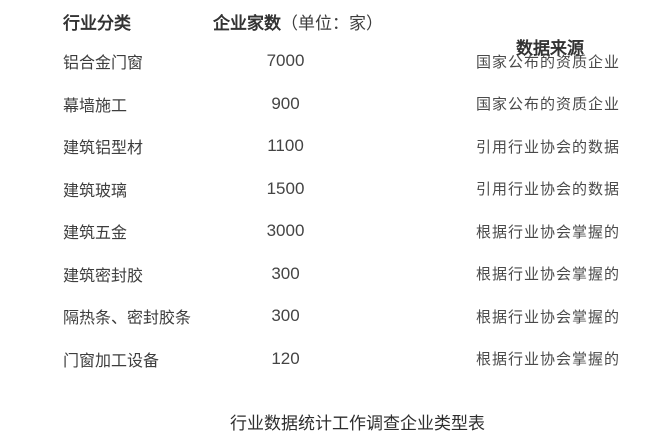 The height and width of the screenshot is (439, 648). Describe the element at coordinates (103, 149) in the screenshot. I see `industry-cell: 建筑铝型材` at that location.